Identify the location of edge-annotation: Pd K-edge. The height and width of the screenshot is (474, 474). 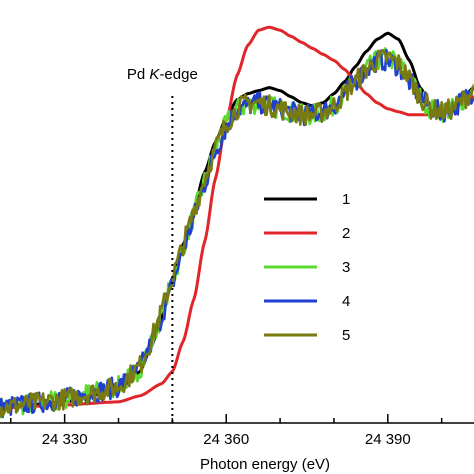
(162, 244).